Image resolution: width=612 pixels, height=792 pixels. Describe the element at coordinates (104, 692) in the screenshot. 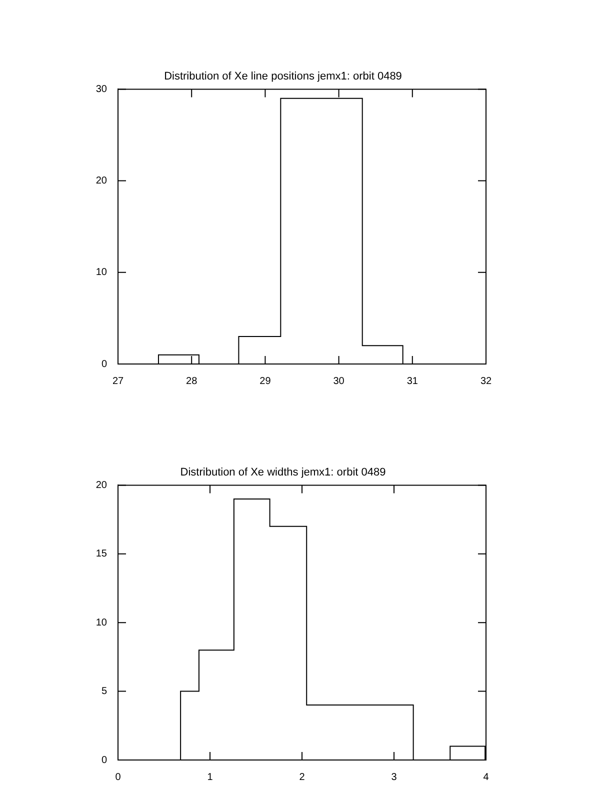

I see `y-tick-label: 5` at that location.